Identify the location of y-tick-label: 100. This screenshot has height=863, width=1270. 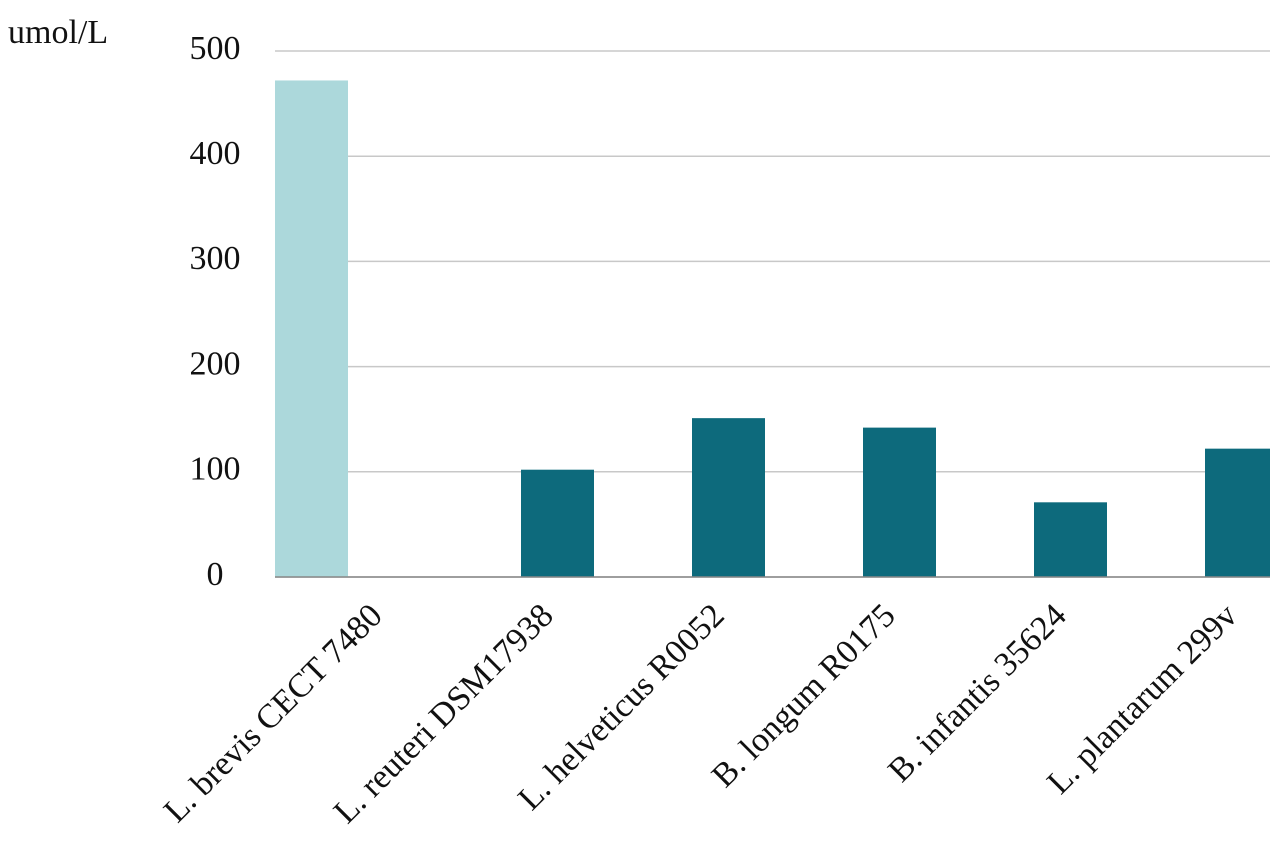
(215, 469).